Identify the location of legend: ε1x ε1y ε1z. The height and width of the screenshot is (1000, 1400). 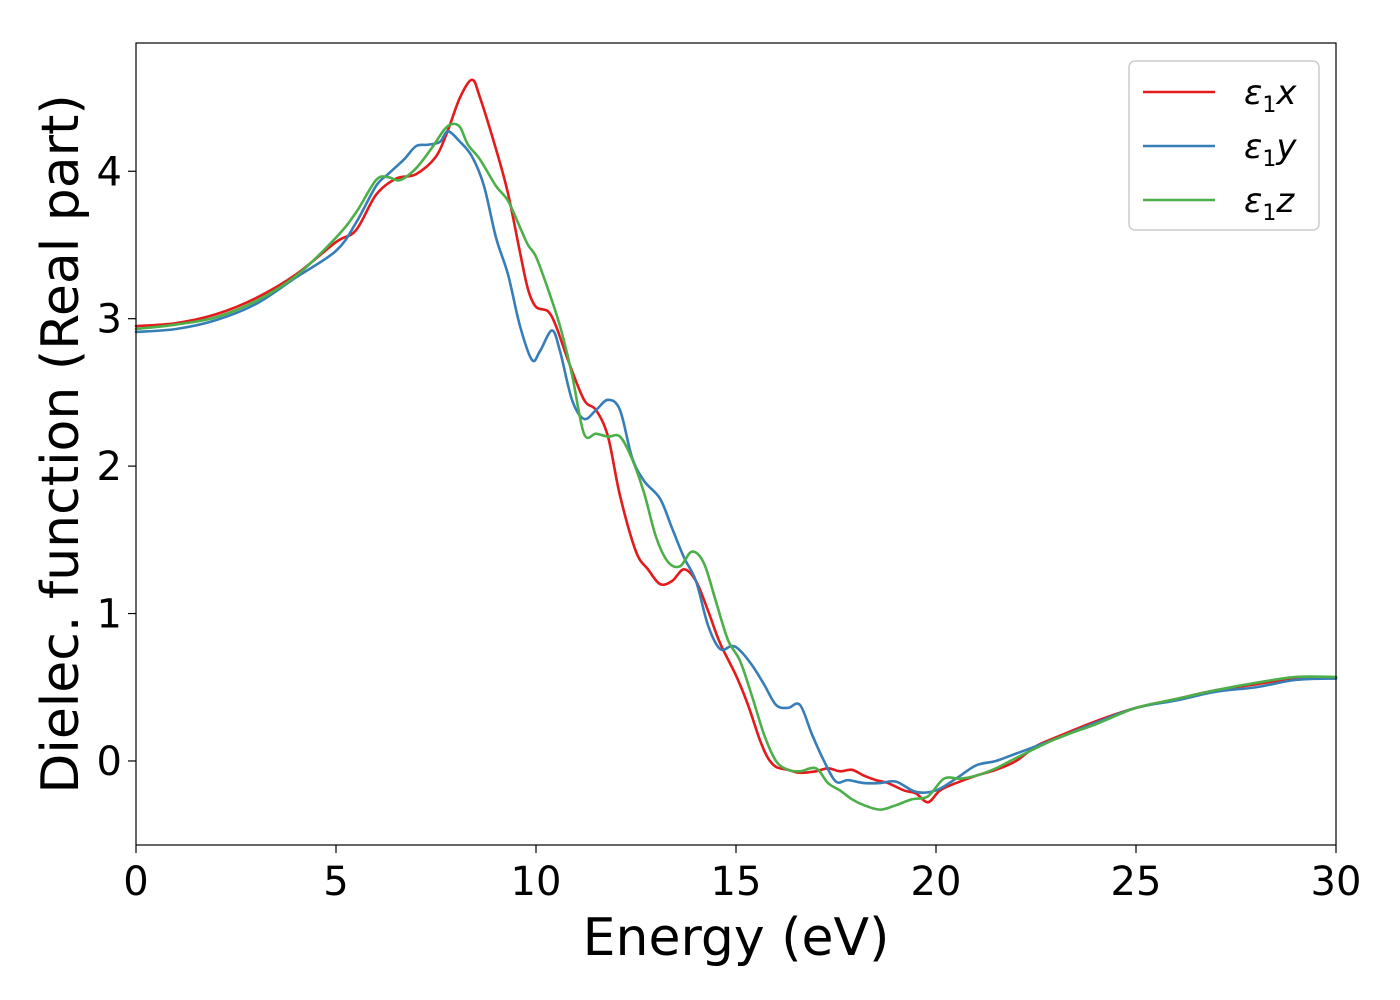
(1224, 145).